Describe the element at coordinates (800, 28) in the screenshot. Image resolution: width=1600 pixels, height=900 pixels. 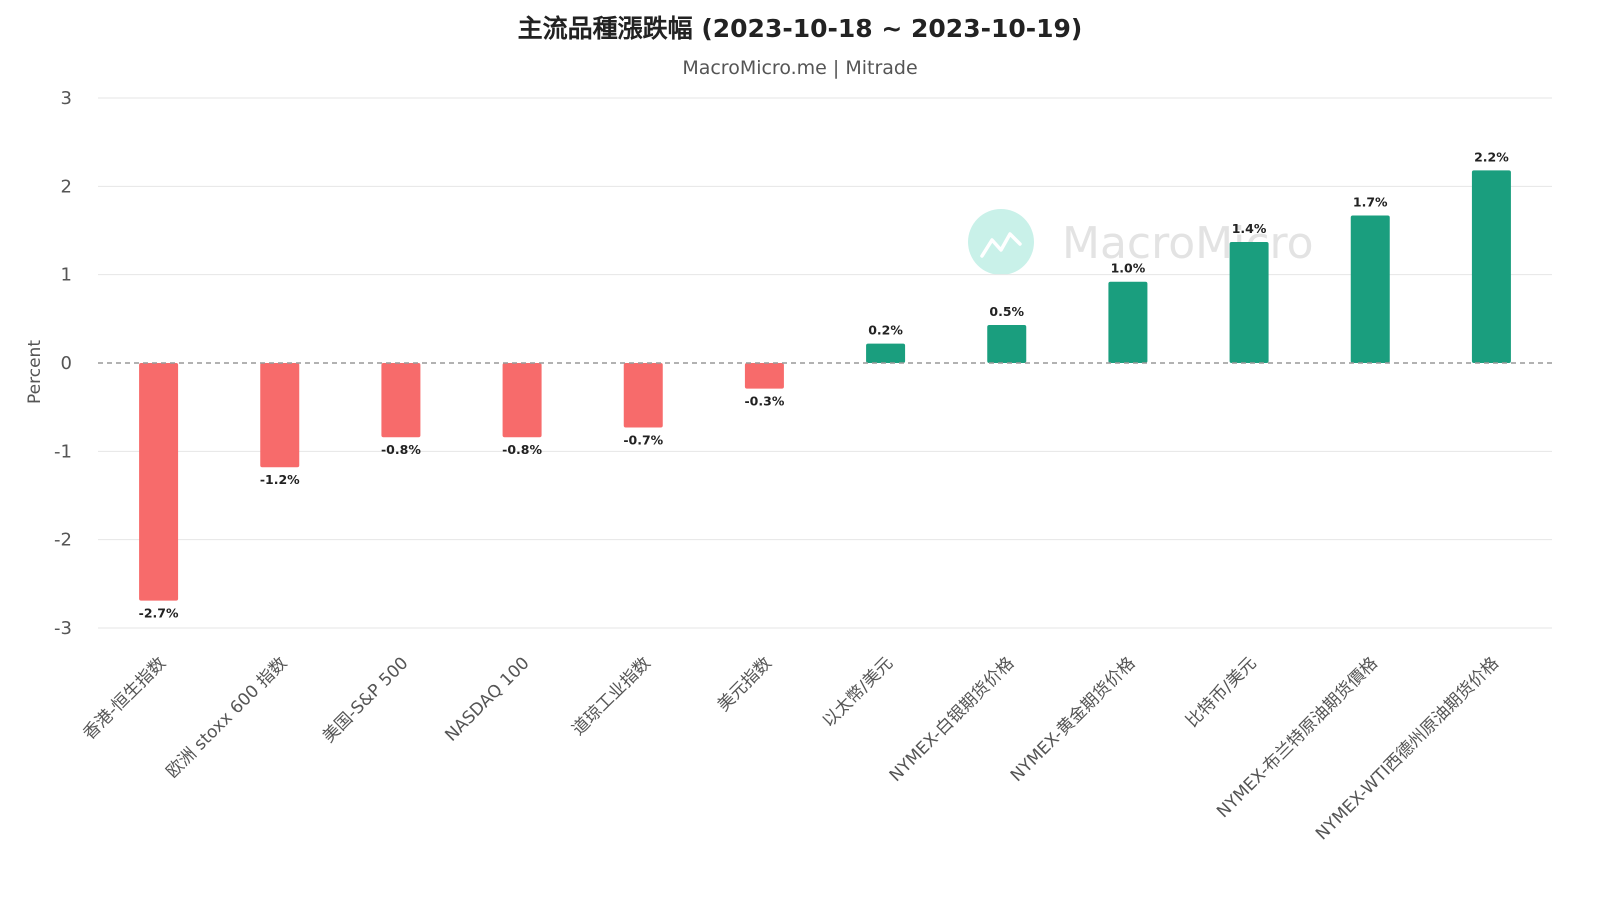
I see `chart-title: 主流品種漲跌幅 (2023-10-18 ~ 2023-10-19)` at that location.